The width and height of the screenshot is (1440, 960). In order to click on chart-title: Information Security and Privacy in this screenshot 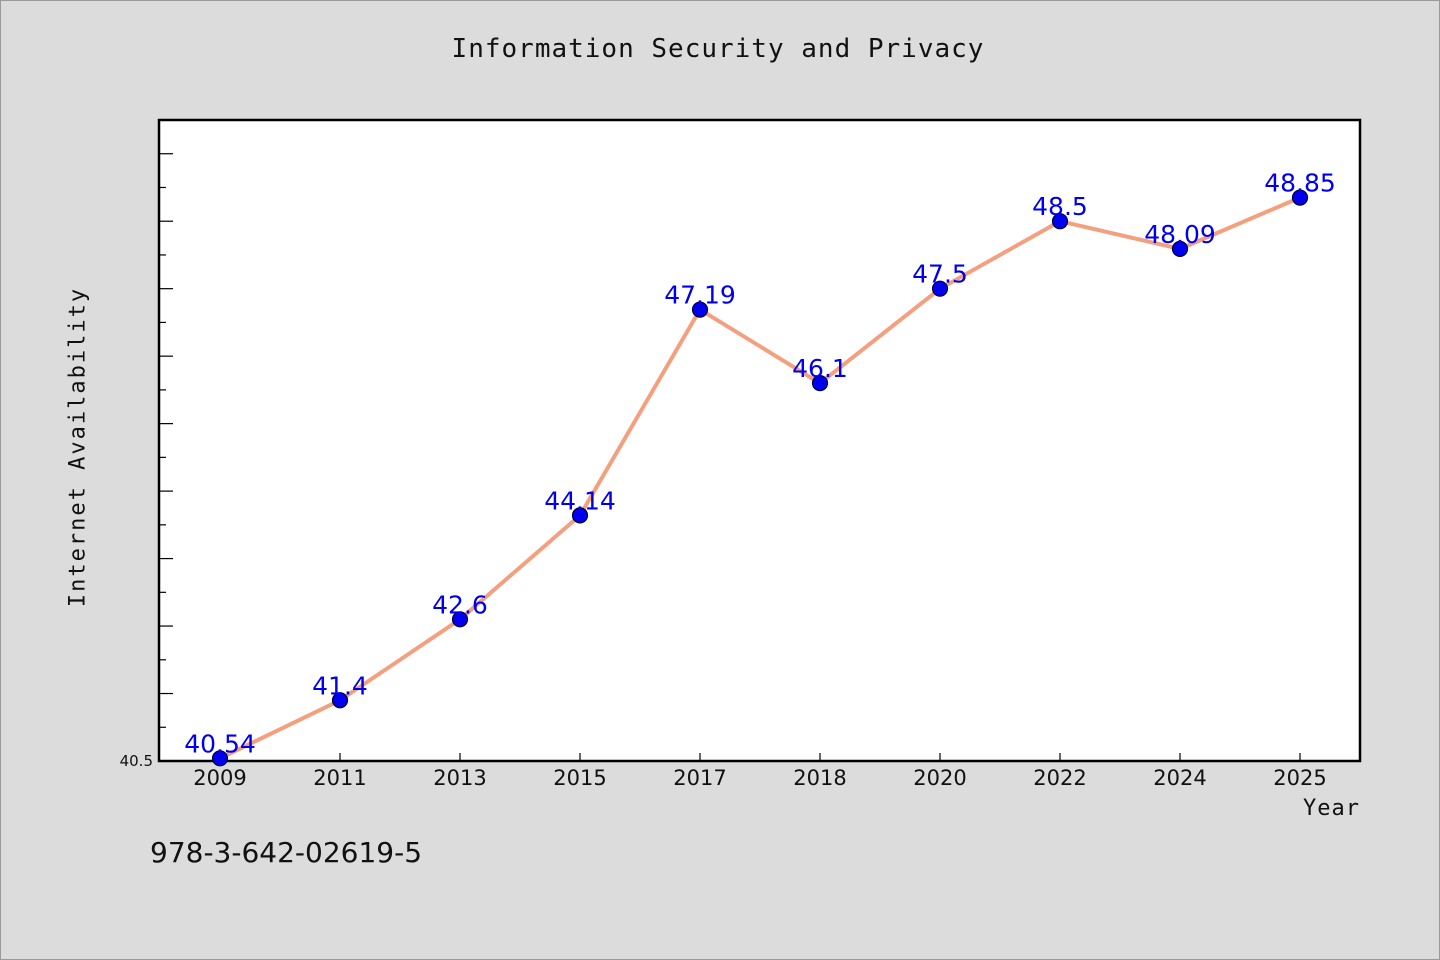, I will do `click(718, 49)`.